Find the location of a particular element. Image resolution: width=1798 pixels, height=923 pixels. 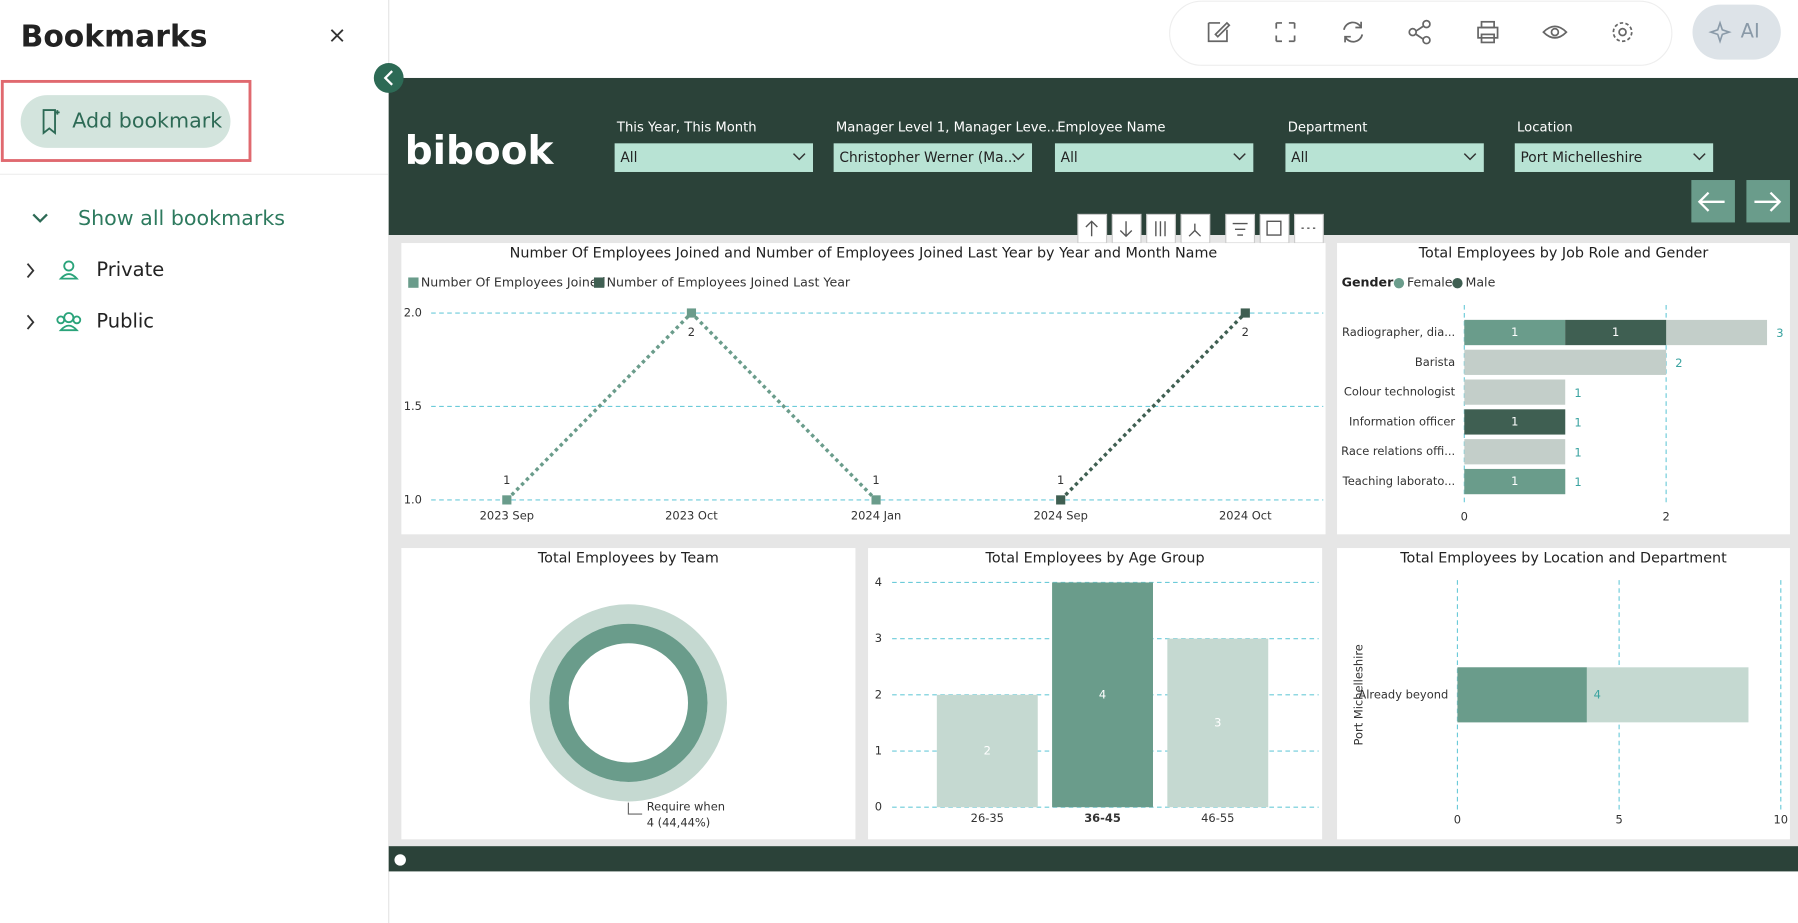

add-bookmark-button is located at coordinates (125, 121).